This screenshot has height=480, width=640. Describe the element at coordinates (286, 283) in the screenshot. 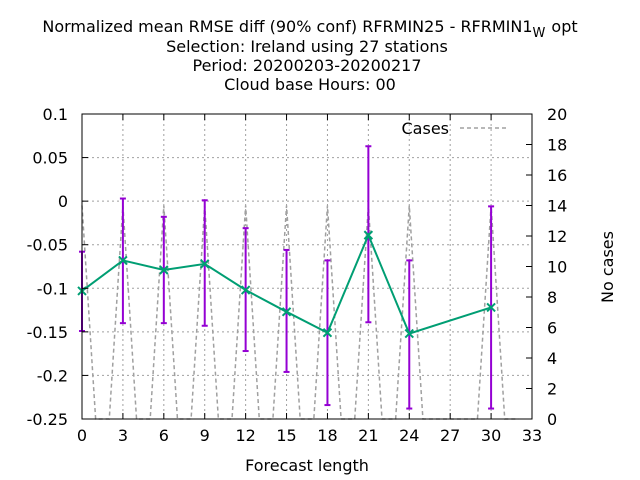

I see `diff-line` at that location.